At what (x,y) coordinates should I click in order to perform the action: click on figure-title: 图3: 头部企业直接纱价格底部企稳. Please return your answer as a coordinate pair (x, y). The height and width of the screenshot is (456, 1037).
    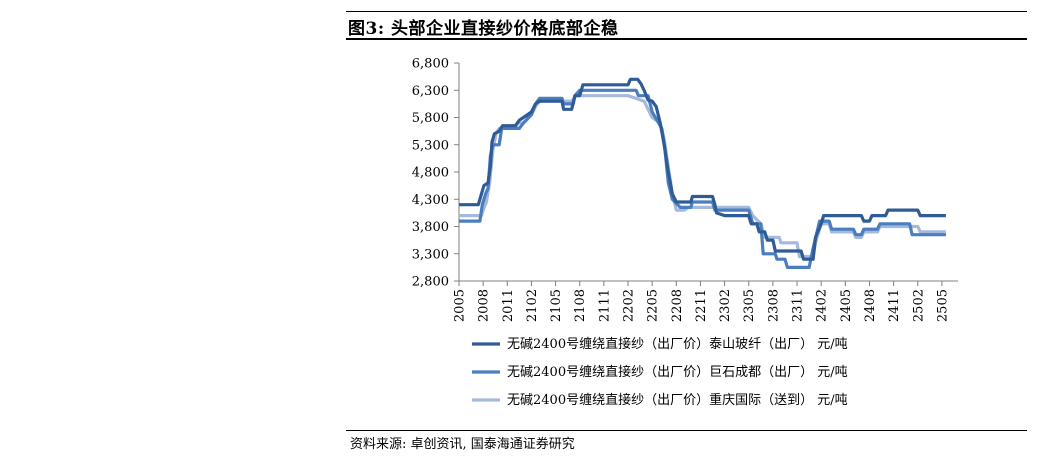
    Looking at the image, I should click on (483, 29).